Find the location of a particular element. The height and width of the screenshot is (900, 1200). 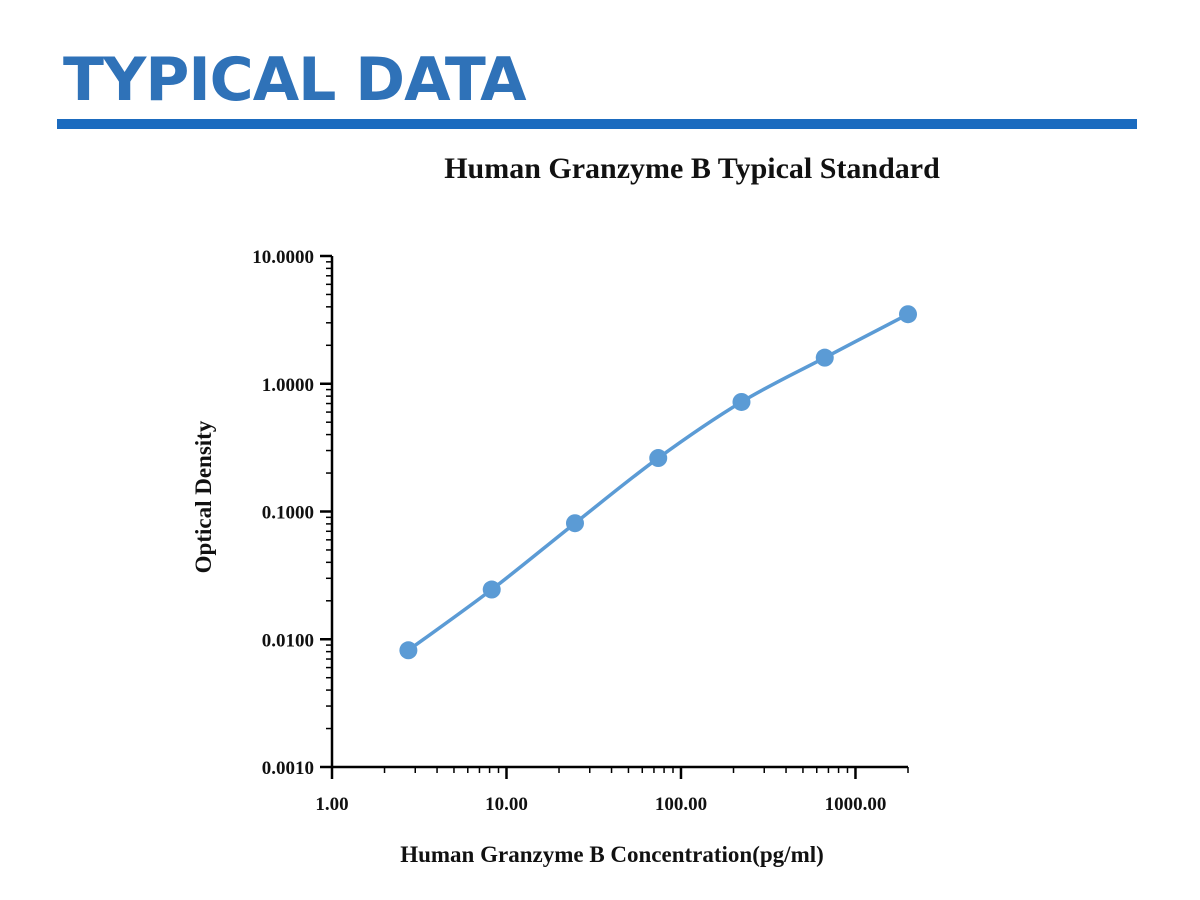

y-tick-label: 0.0100 is located at coordinates (288, 640).